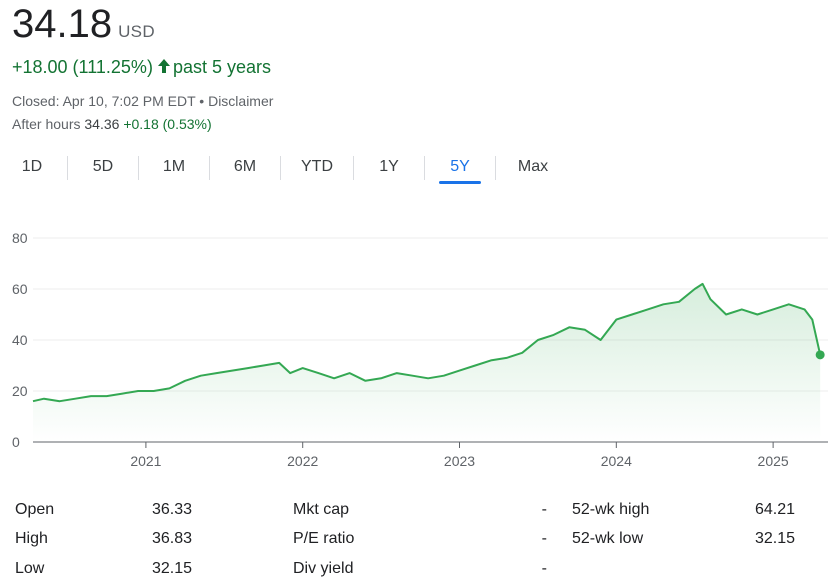 This screenshot has width=832, height=581. I want to click on price-change: +18.00 (111.25%) past 5 years, so click(141, 67).